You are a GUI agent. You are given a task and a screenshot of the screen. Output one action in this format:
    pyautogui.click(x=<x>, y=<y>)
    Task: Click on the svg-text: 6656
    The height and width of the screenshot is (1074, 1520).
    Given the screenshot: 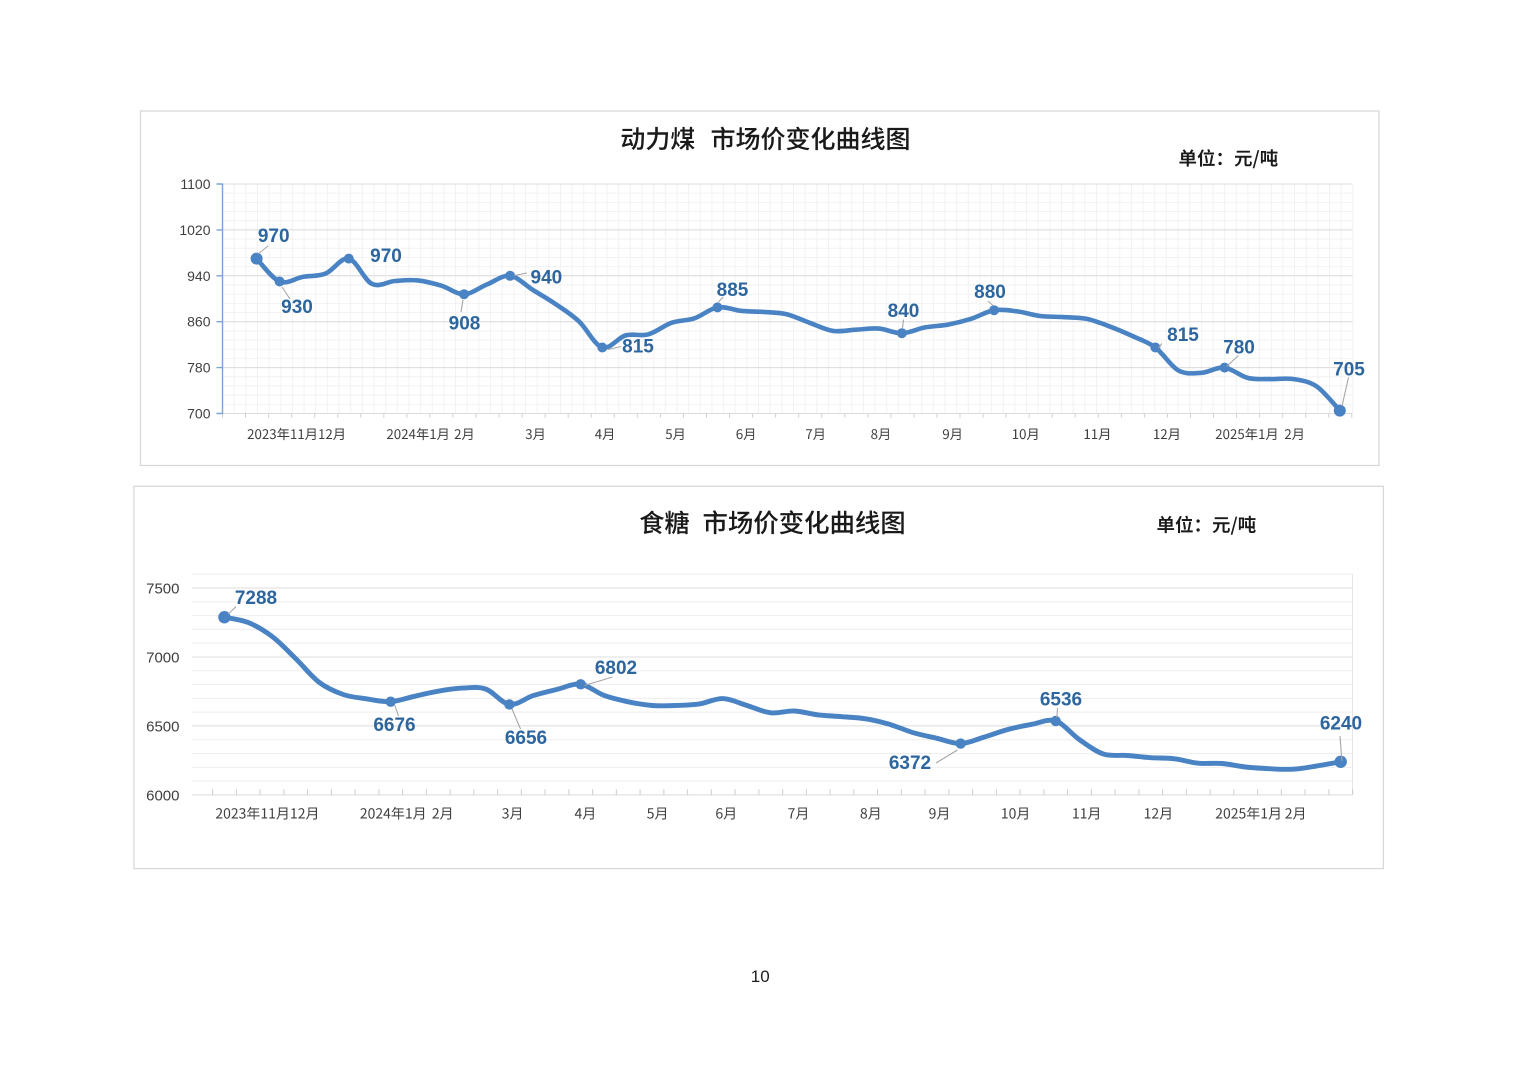 What is the action you would take?
    pyautogui.click(x=526, y=738)
    